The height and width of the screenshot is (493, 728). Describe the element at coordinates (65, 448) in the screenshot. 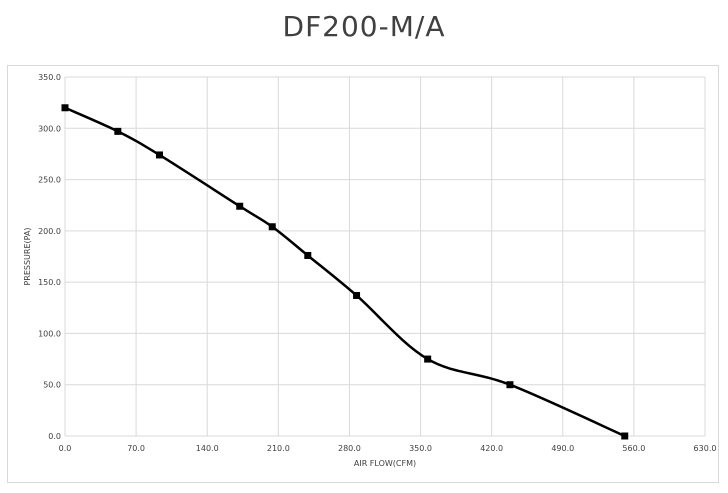

I see `x-tick-label: 0.0` at that location.